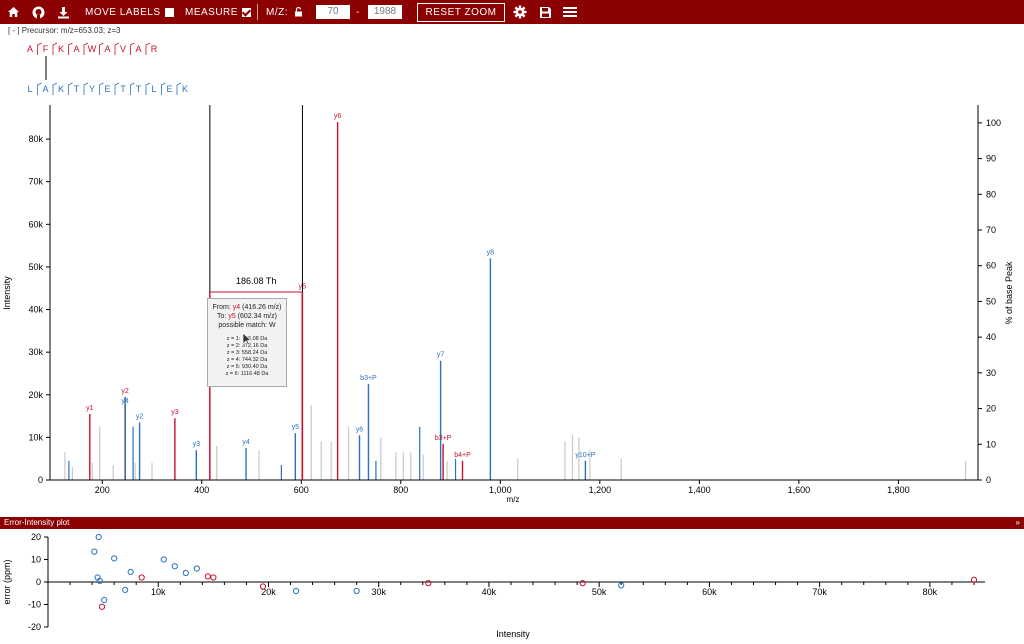  What do you see at coordinates (35, 395) in the screenshot?
I see `y-tick-label: 20k` at bounding box center [35, 395].